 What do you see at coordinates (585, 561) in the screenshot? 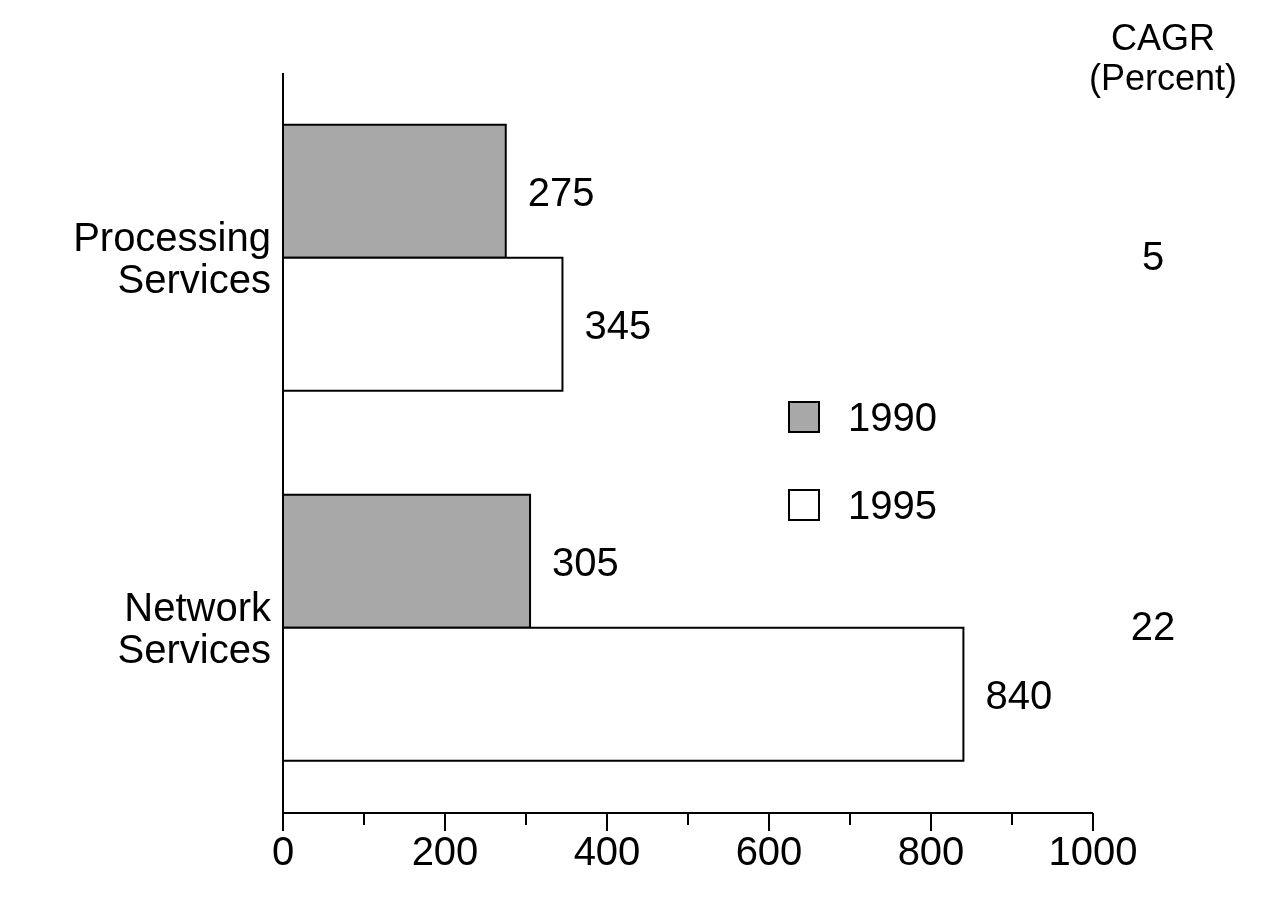
I see `data-label: 305` at bounding box center [585, 561].